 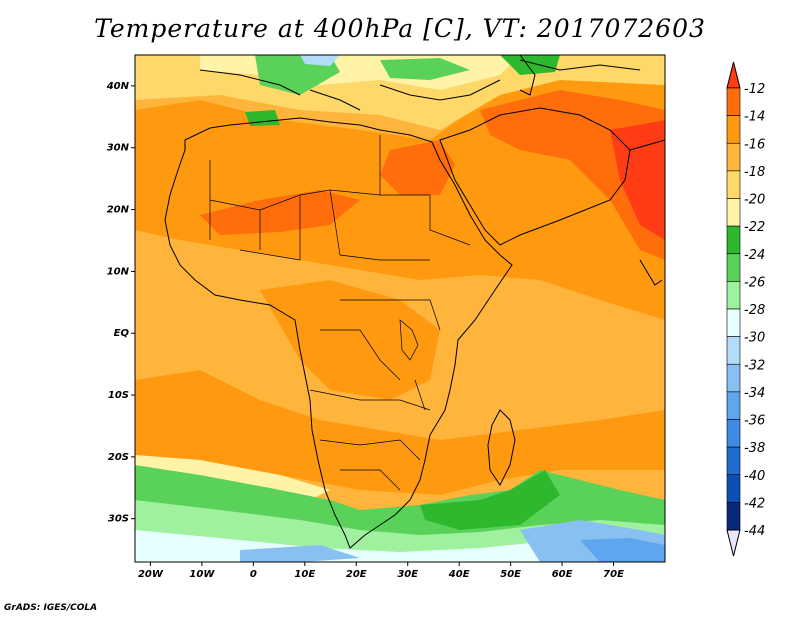 What do you see at coordinates (280, 212) in the screenshot?
I see `field-sahara-red` at bounding box center [280, 212].